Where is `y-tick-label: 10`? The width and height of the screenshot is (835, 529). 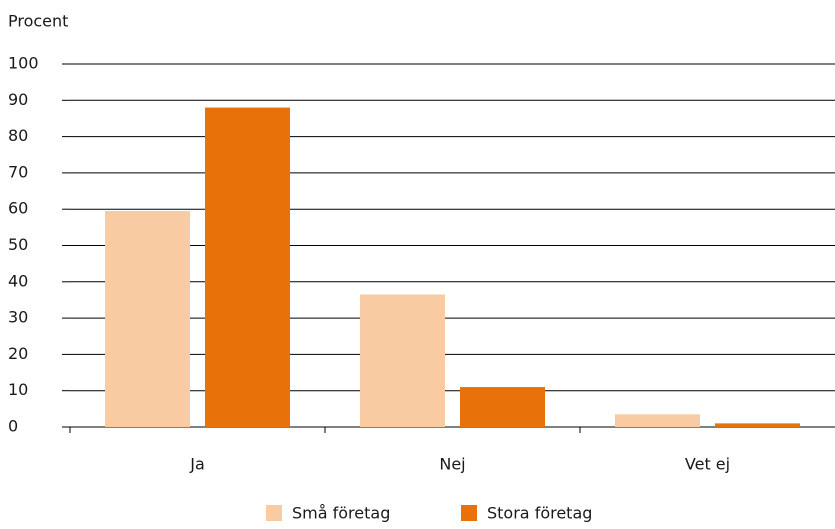
y-tick-label: 10 is located at coordinates (18, 389).